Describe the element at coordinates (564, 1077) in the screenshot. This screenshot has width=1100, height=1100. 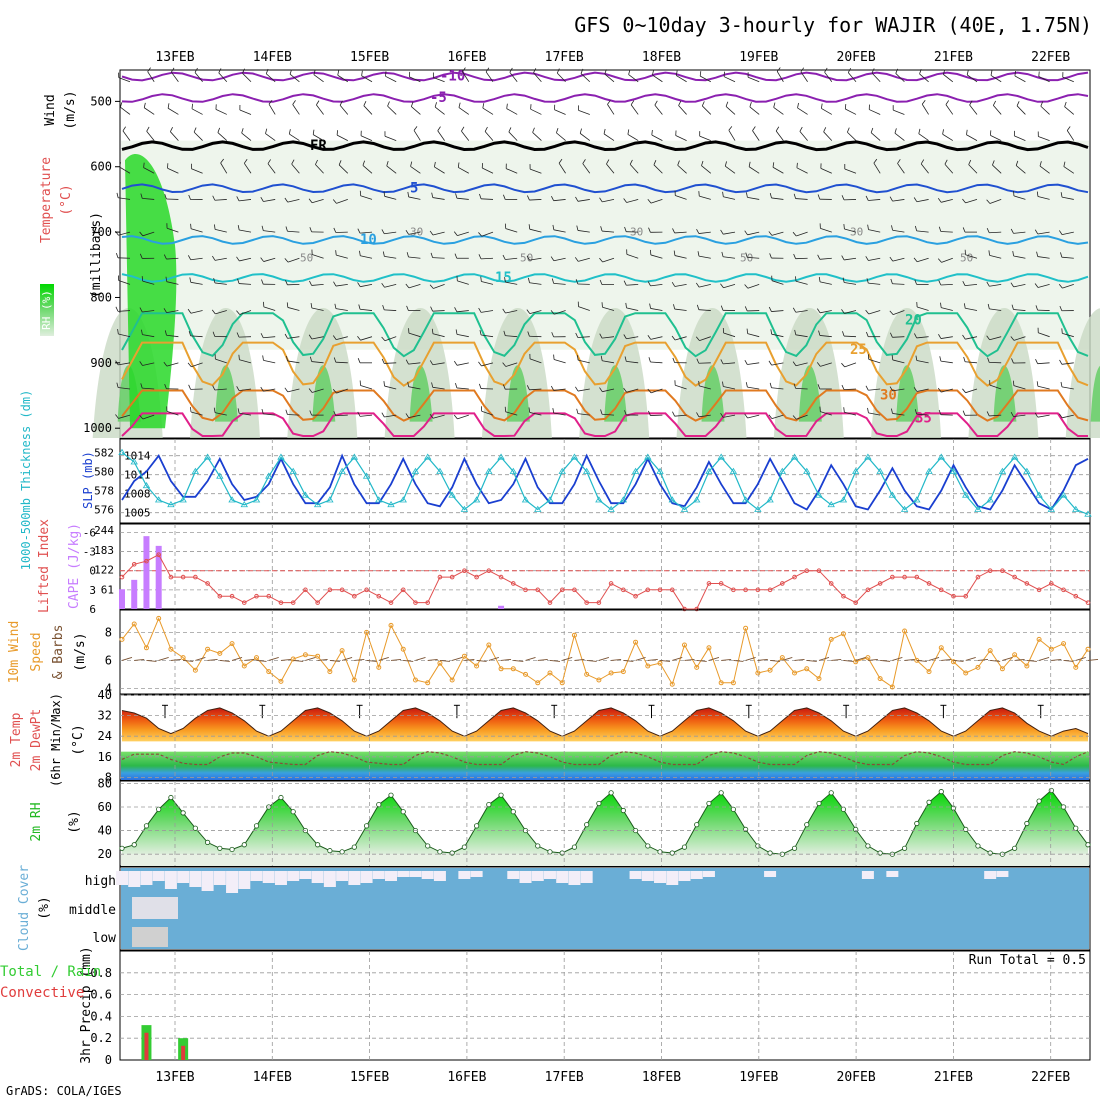
I see `x-tick-label: 17FEB` at that location.